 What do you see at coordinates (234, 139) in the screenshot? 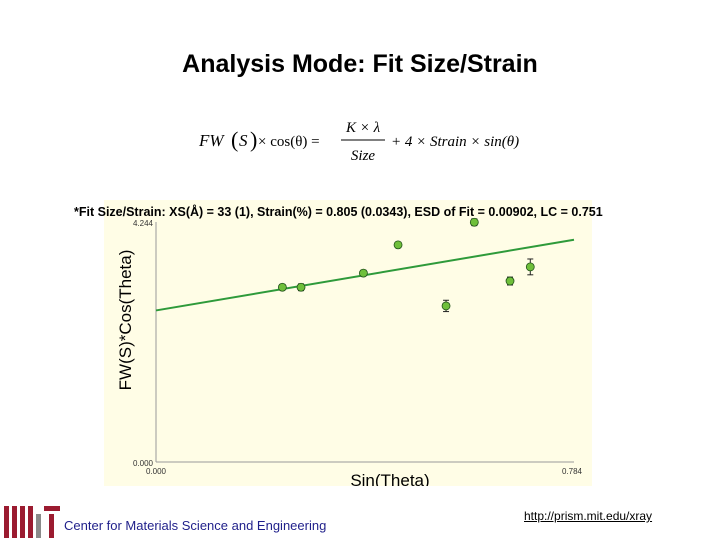
I see `equation-paren-open: (` at bounding box center [234, 139].